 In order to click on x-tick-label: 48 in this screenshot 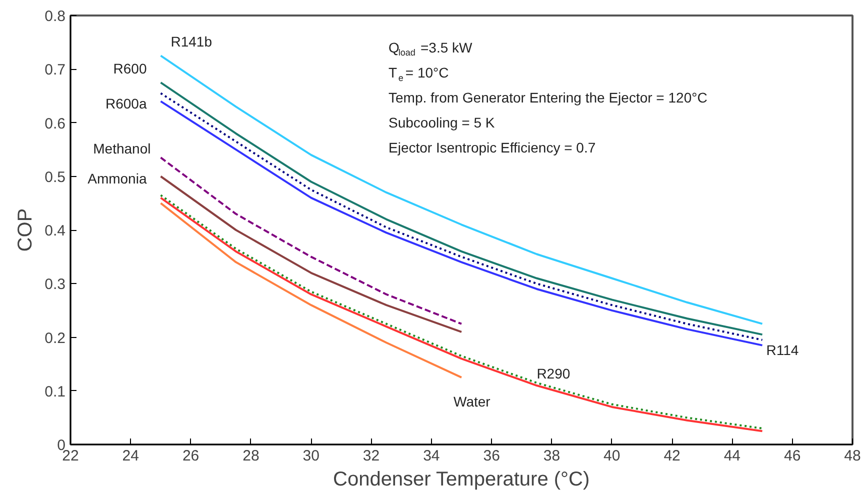, I will do `click(852, 456)`.